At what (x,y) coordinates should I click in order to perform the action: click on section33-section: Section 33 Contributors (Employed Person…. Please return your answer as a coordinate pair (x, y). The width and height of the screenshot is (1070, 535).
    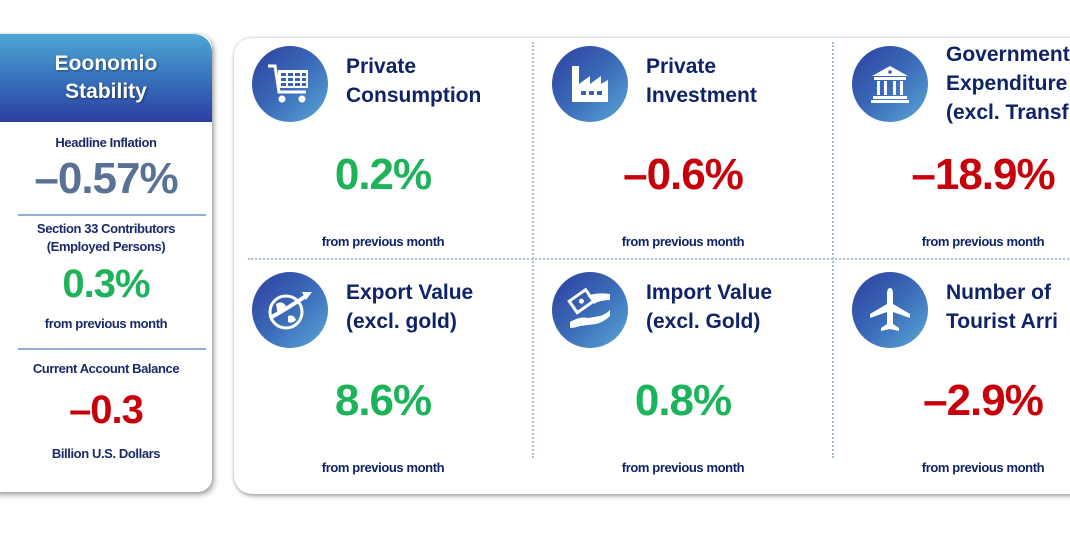
    Looking at the image, I should click on (106, 282).